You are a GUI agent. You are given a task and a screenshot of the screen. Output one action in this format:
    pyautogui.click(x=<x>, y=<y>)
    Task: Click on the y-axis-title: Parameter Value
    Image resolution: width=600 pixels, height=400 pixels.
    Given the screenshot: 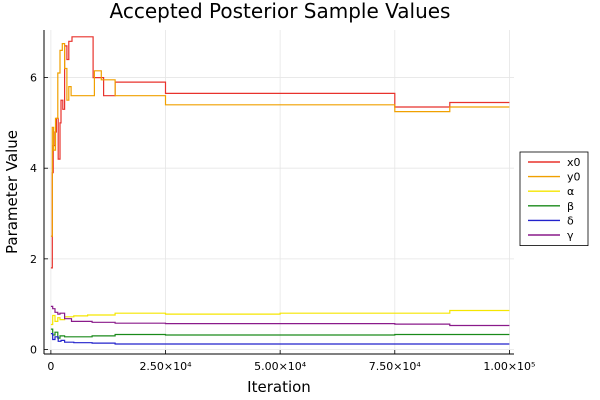 What is the action you would take?
    pyautogui.click(x=12, y=192)
    